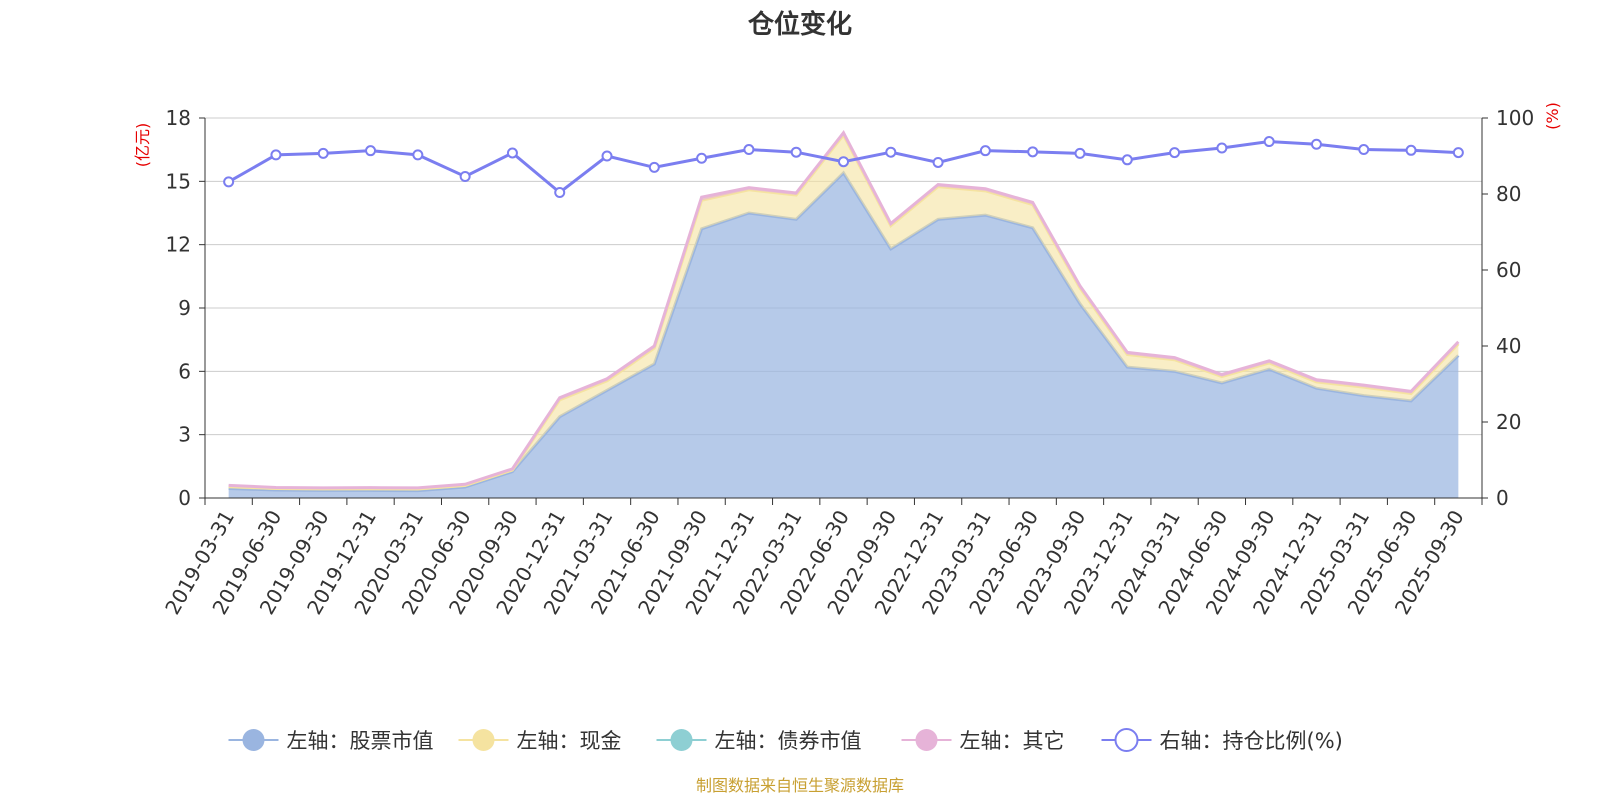 Image resolution: width=1600 pixels, height=800 pixels. I want to click on legend-item: 左轴：其它, so click(983, 741).